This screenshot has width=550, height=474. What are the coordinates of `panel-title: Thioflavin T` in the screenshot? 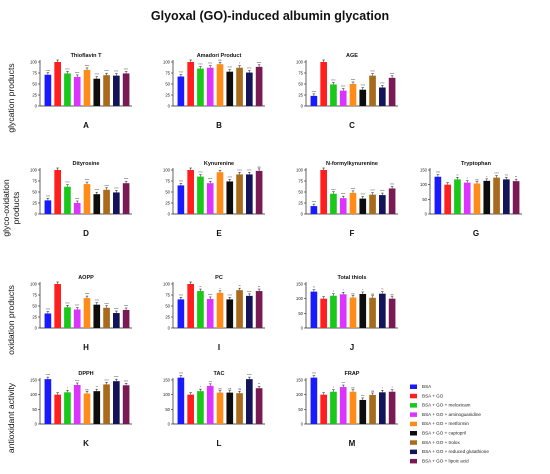 It's located at (87, 56).